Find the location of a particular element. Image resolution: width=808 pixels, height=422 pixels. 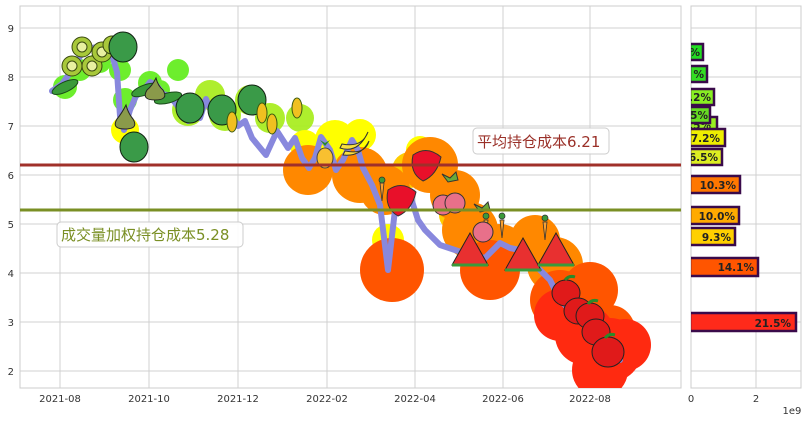

apple-icon is located at coordinates (588, 321).